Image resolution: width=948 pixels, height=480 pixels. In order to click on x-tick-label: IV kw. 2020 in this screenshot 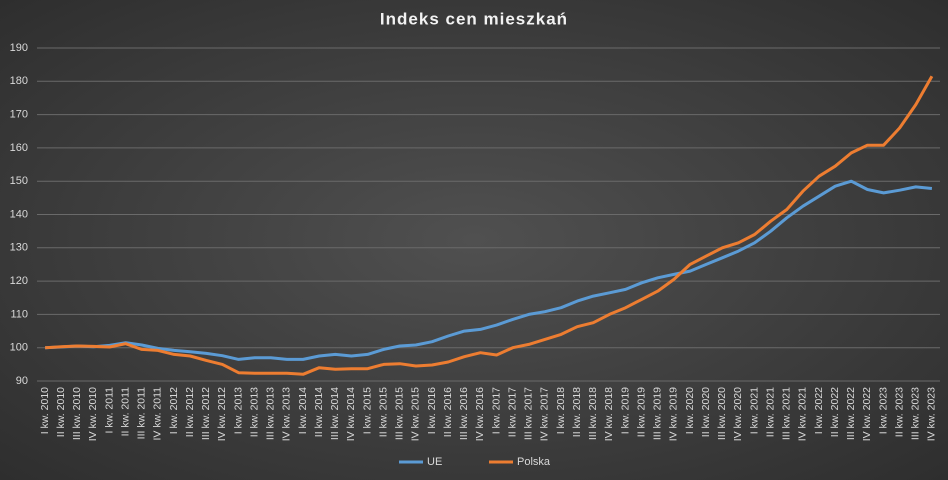, I will do `click(738, 414)`.